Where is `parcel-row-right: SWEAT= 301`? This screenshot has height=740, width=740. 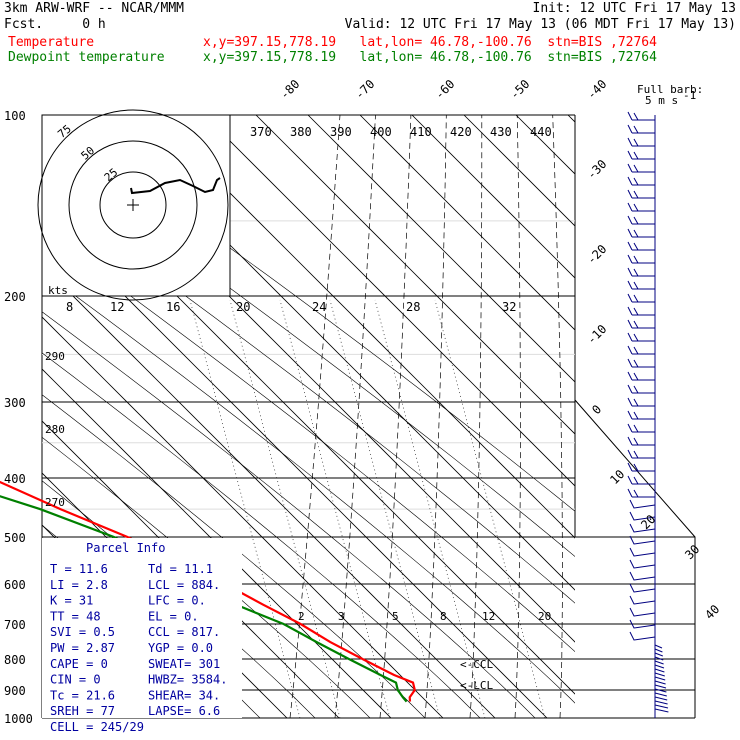 parcel-row-right: SWEAT= 301 is located at coordinates (184, 664).